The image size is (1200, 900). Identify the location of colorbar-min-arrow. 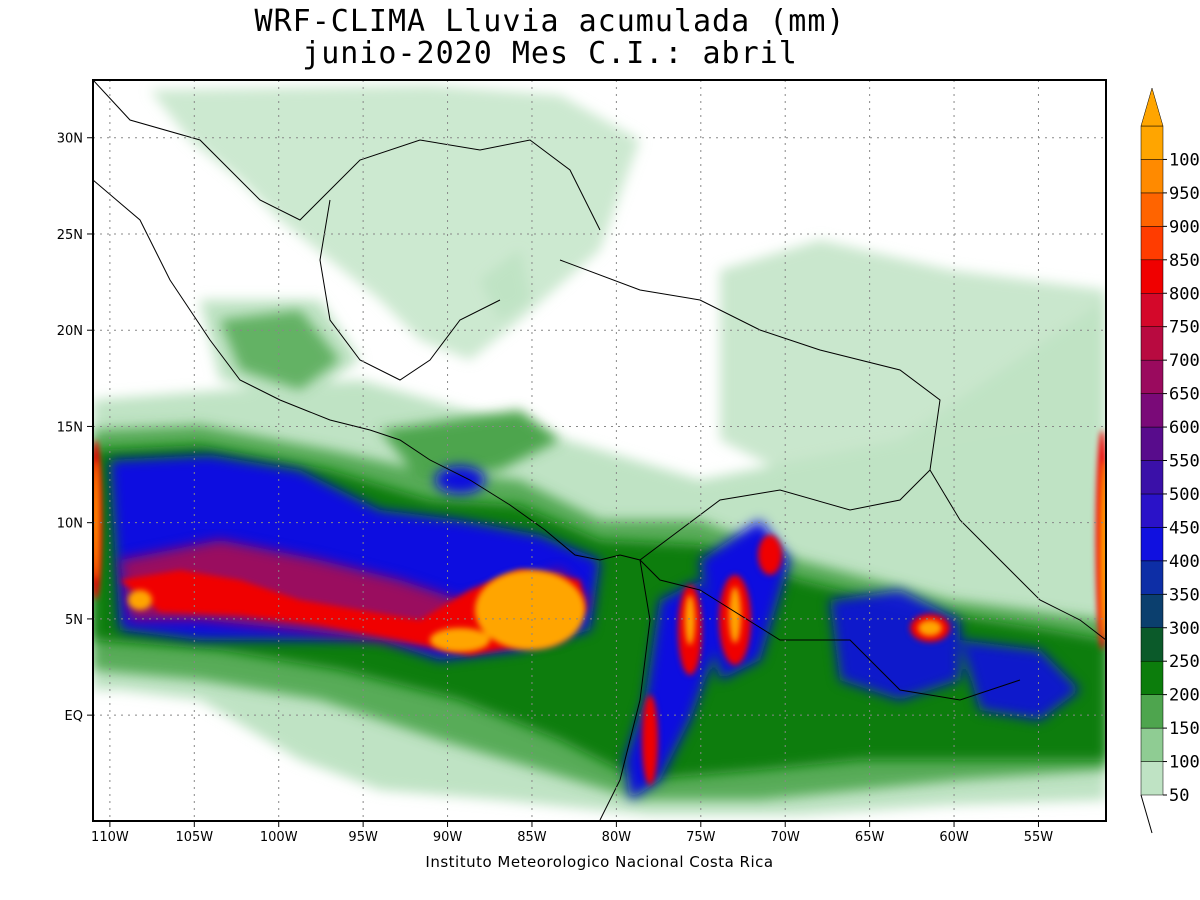
(1146, 814).